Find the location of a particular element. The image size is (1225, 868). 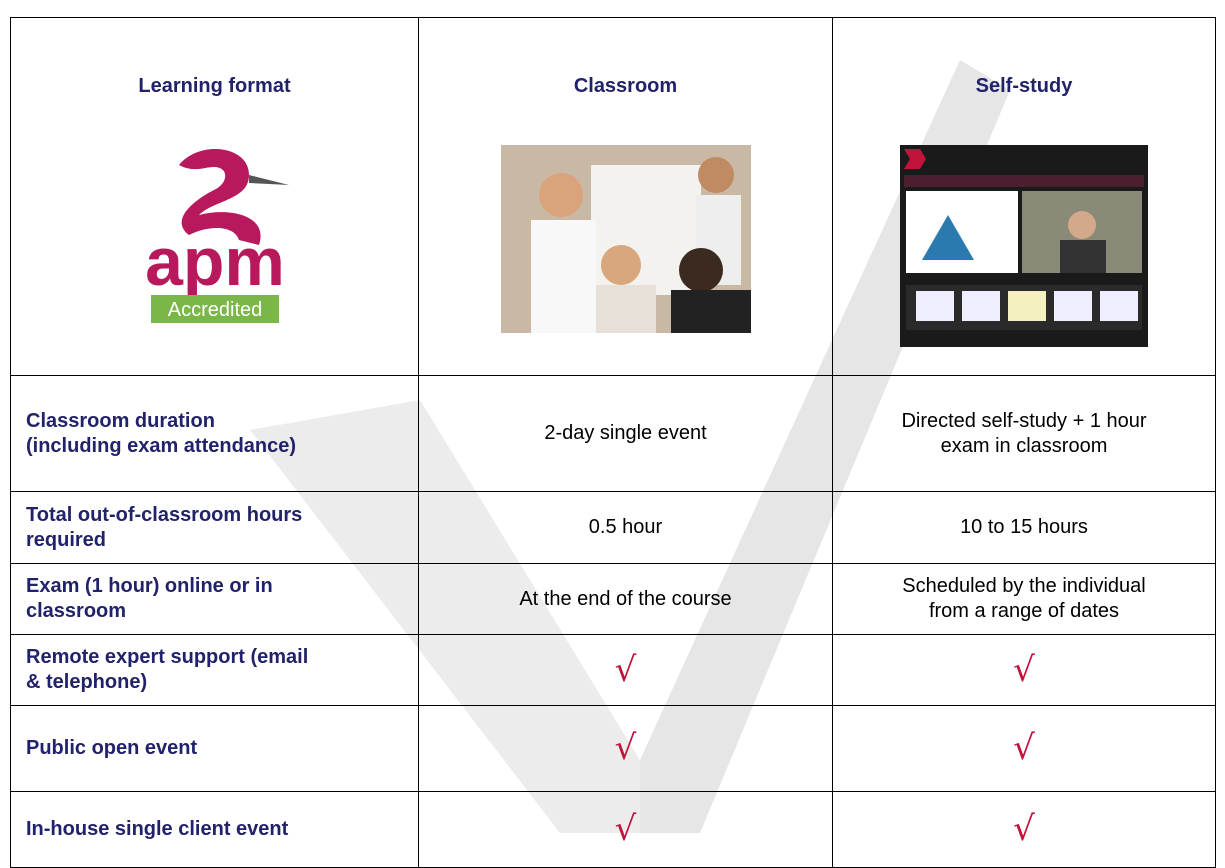

row-label: Public open event is located at coordinates (214, 748).